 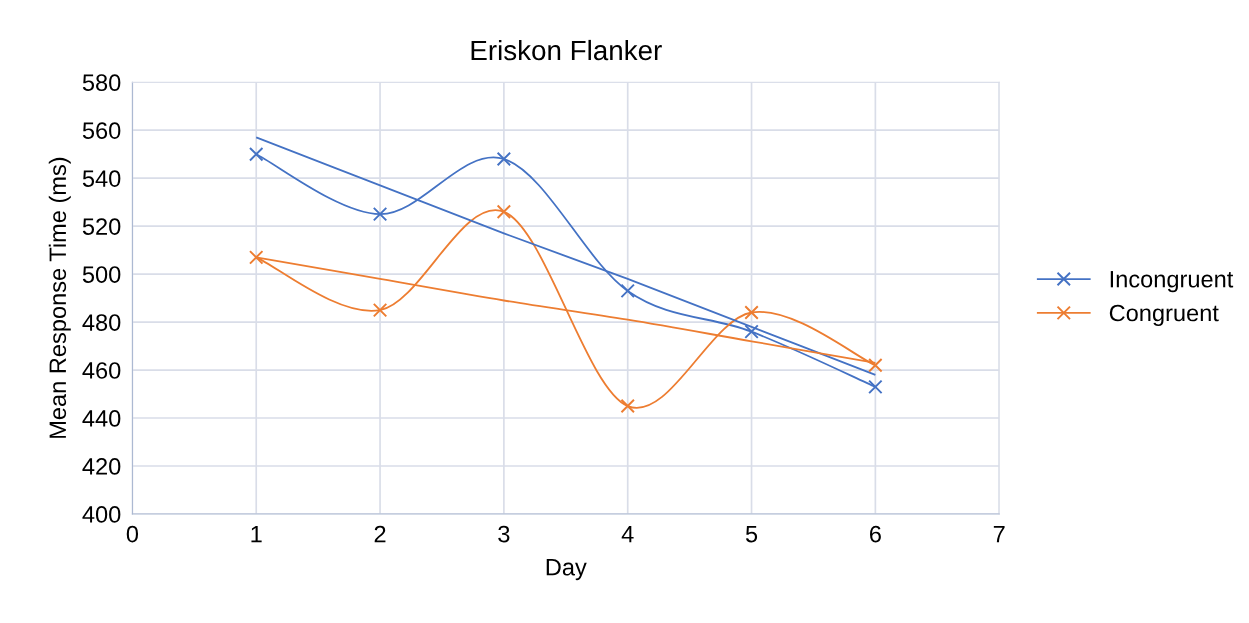 What do you see at coordinates (380, 534) in the screenshot?
I see `x-tick-label: 2` at bounding box center [380, 534].